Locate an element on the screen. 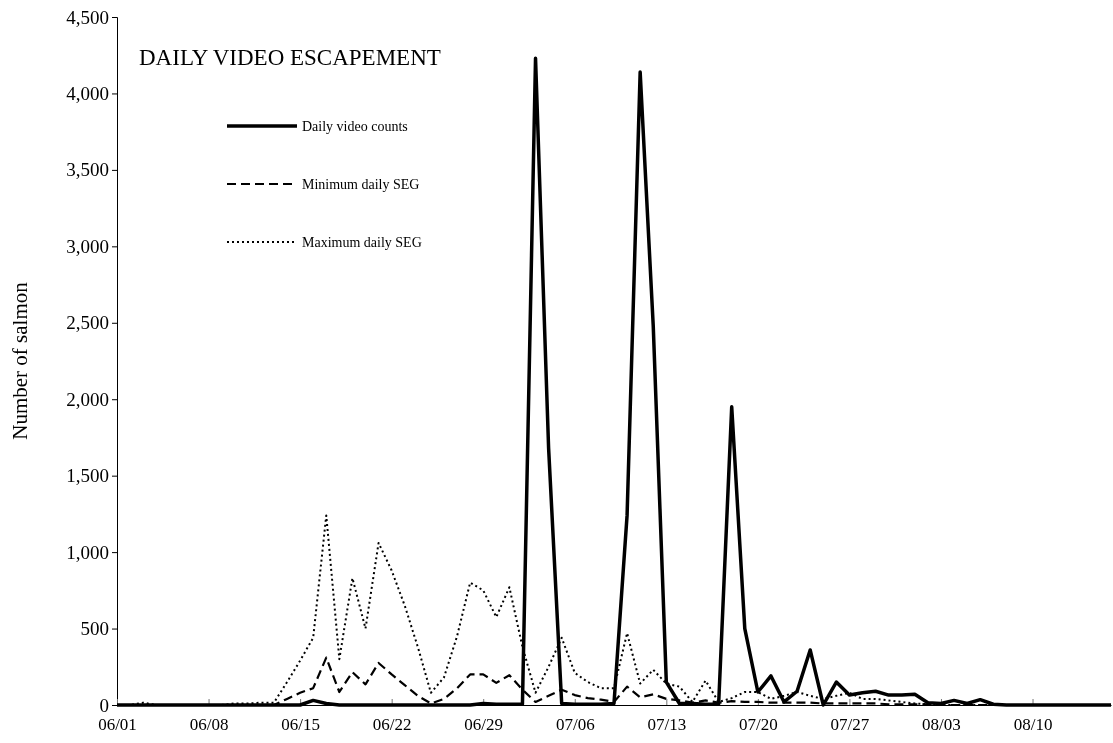 This screenshot has height=743, width=1113. y-tick-label: 500 is located at coordinates (94, 629).